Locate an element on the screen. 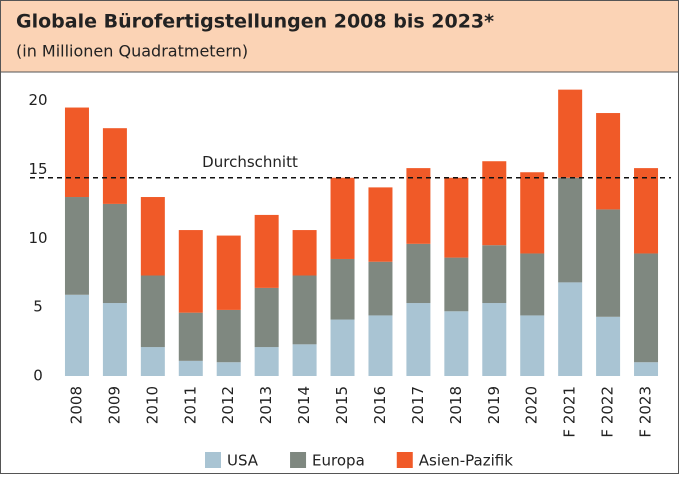 The width and height of the screenshot is (679, 478). x-tick-label: F 2021 is located at coordinates (570, 412).